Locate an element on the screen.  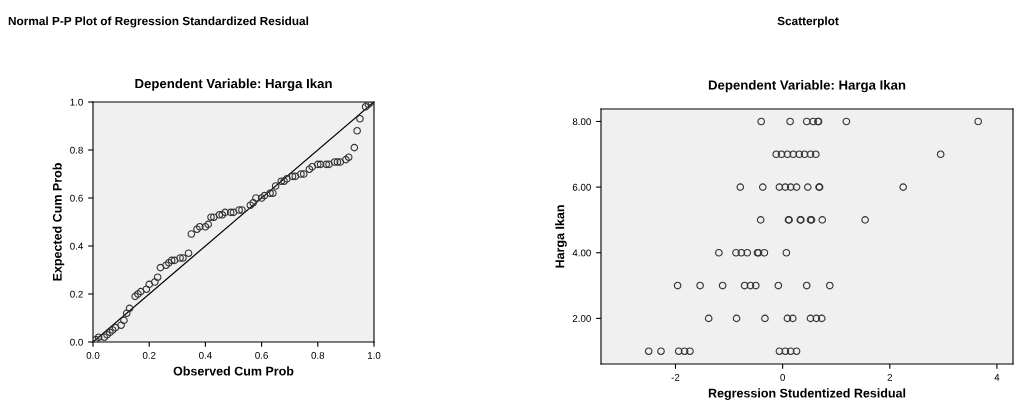
chart-title: Normal P-P Plot of Regression Standardized Residual is located at coordinates (158, 22).